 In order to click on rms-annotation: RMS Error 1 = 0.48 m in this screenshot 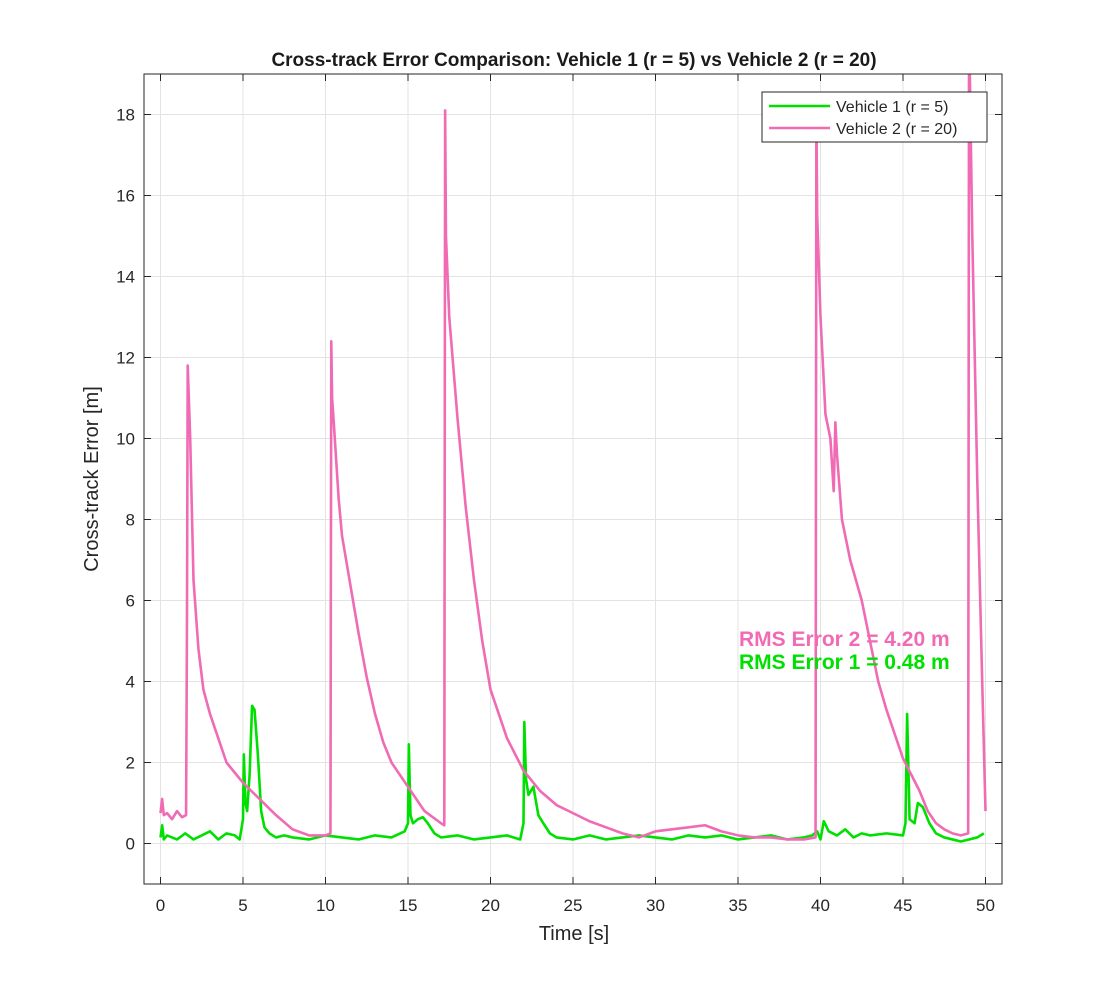, I will do `click(844, 662)`.